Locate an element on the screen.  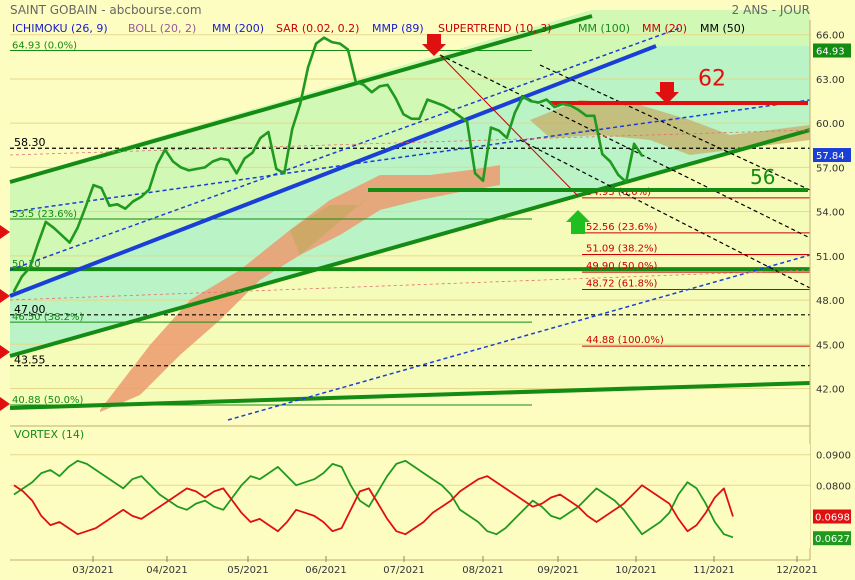
y-tick-label: 51.00 is located at coordinates (830, 257).